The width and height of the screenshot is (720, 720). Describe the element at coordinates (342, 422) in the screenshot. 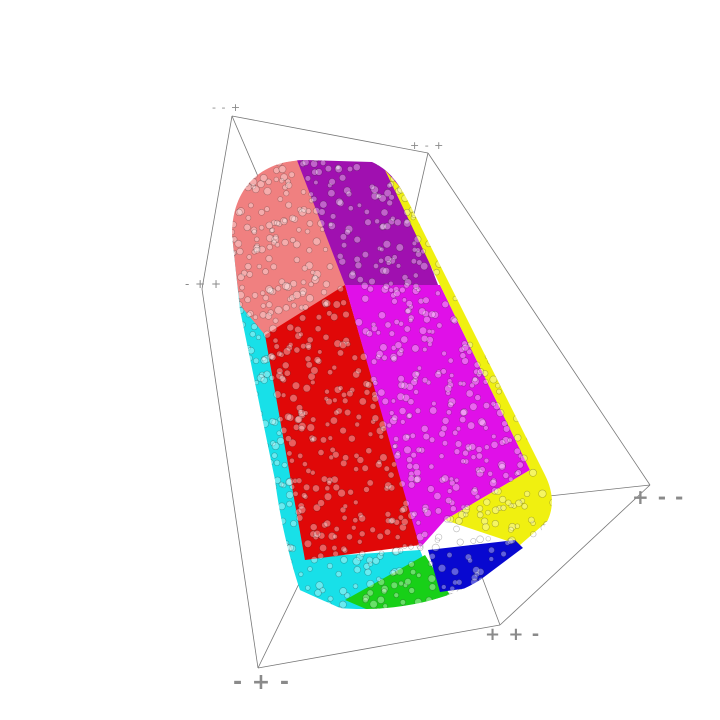

I see `region-red` at that location.